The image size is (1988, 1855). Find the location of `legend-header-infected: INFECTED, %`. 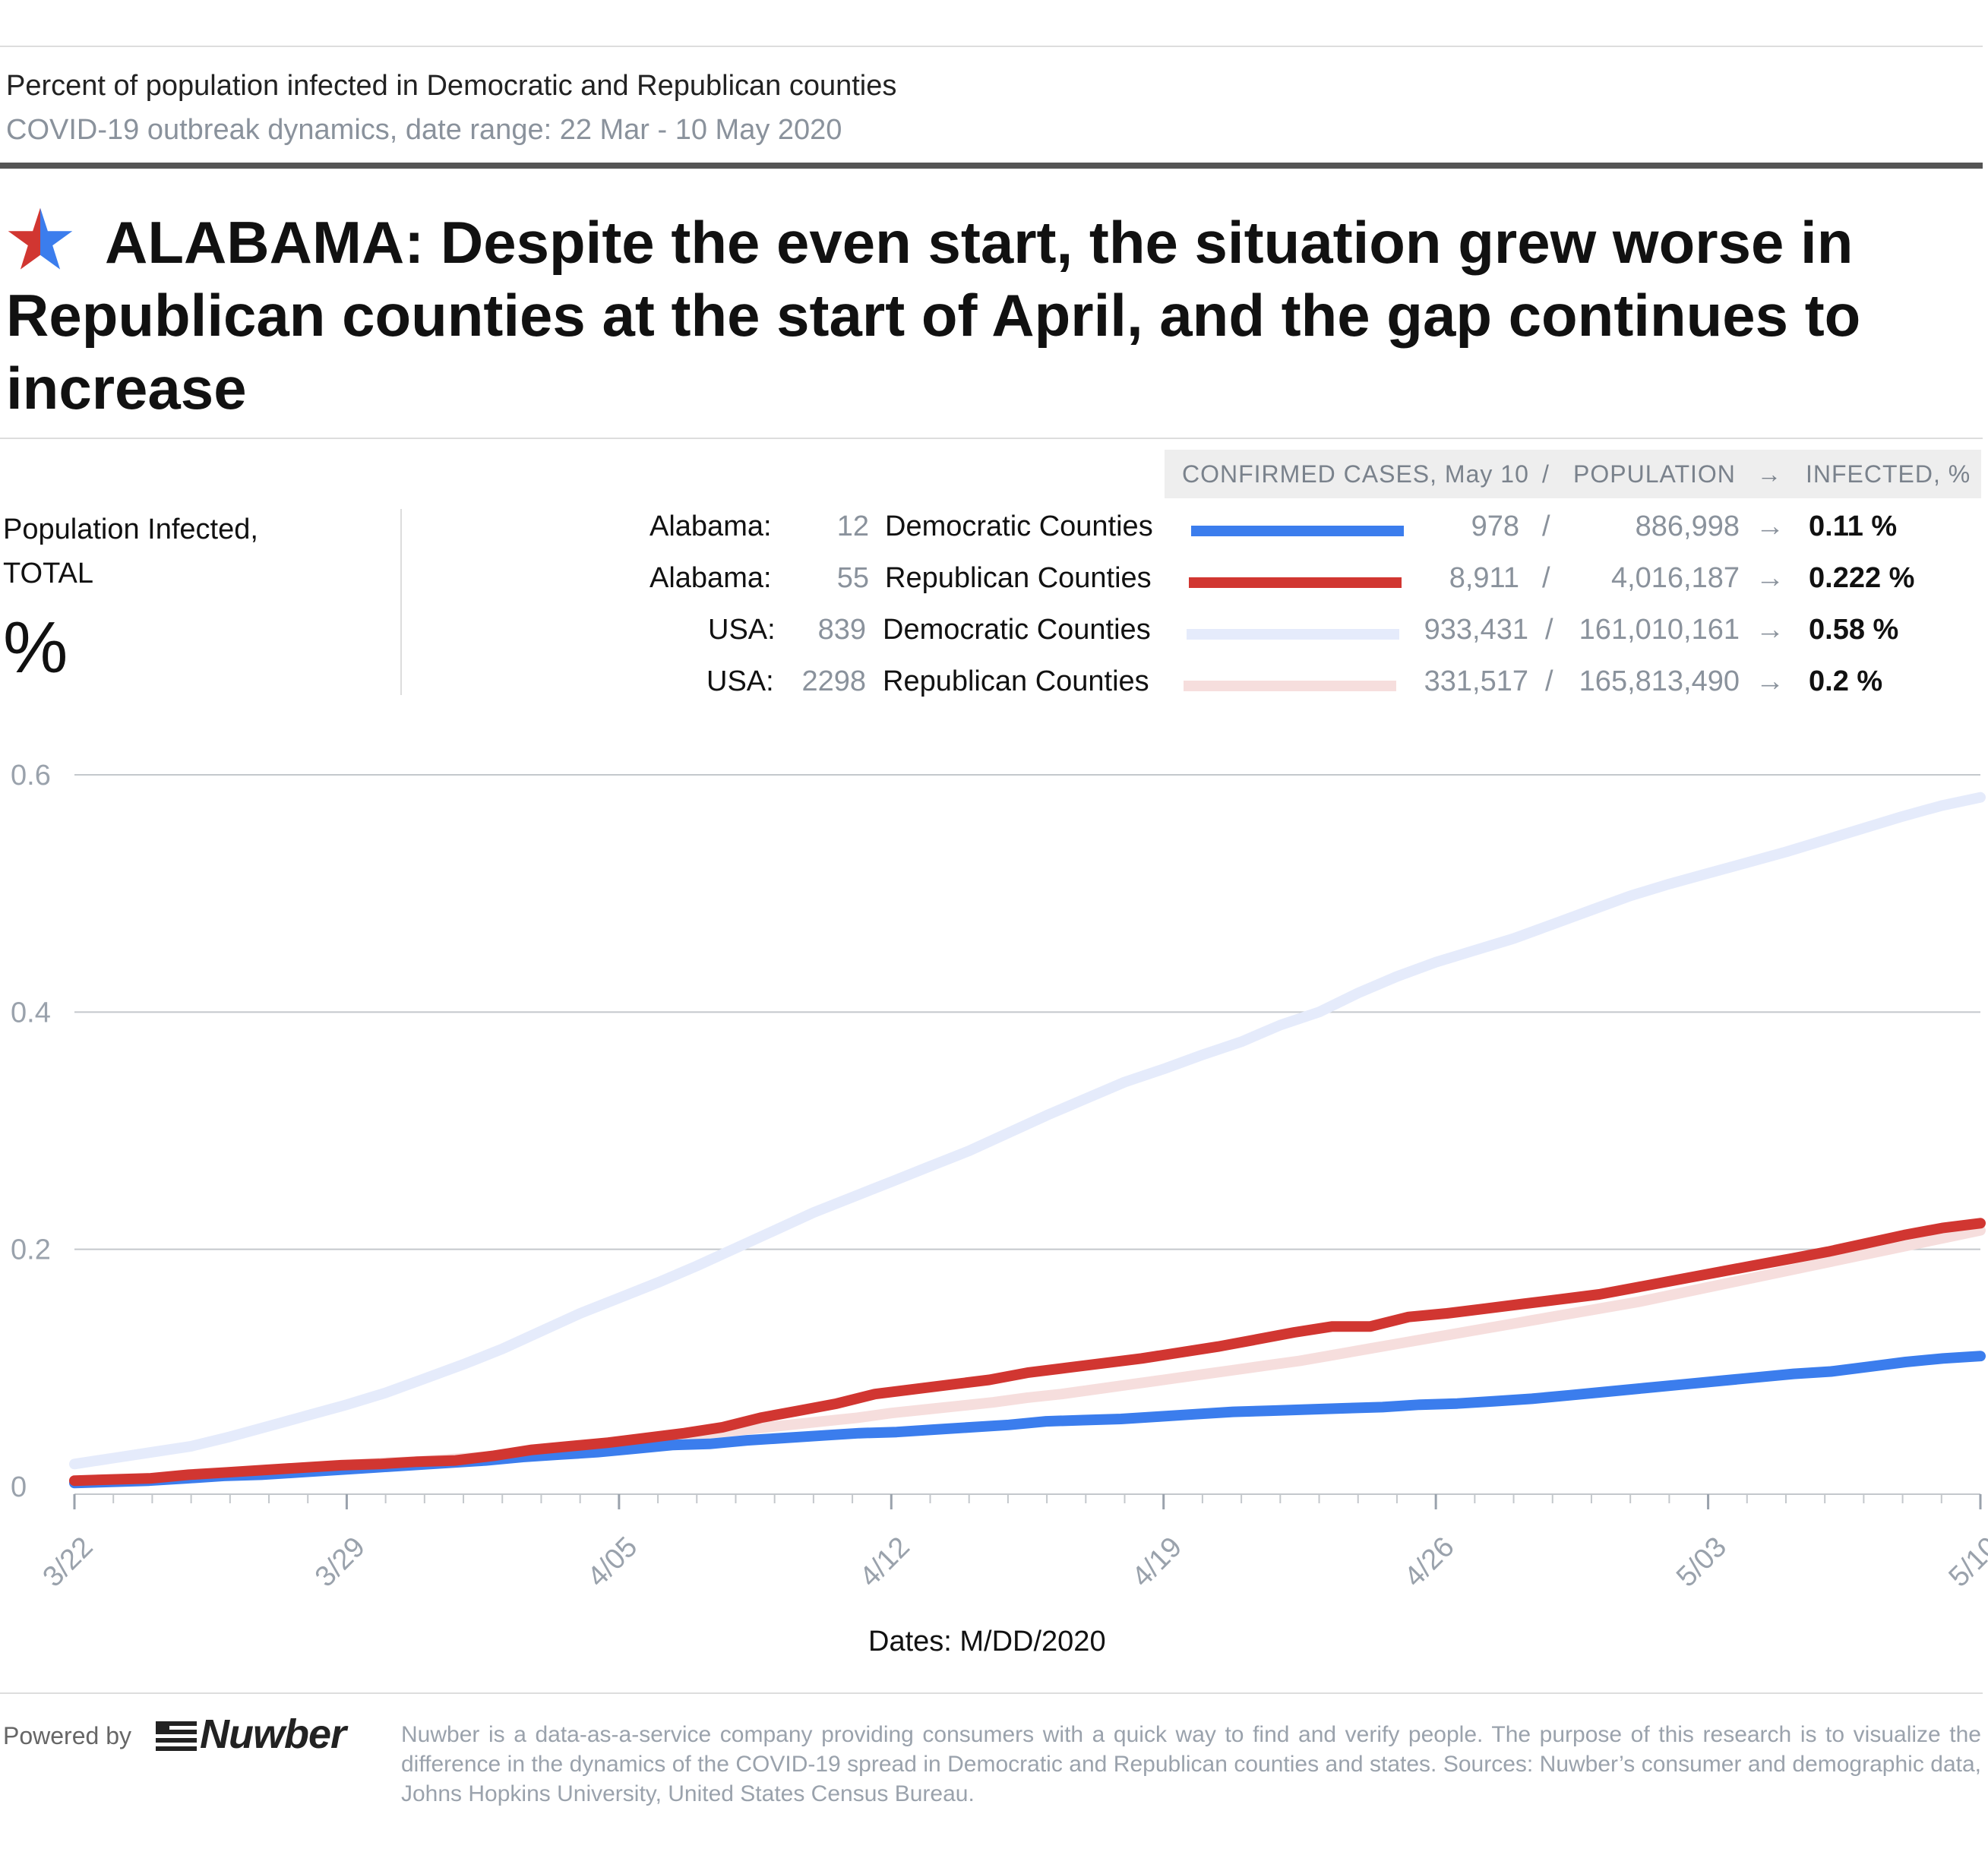

legend-header-infected: INFECTED, % is located at coordinates (1889, 474).